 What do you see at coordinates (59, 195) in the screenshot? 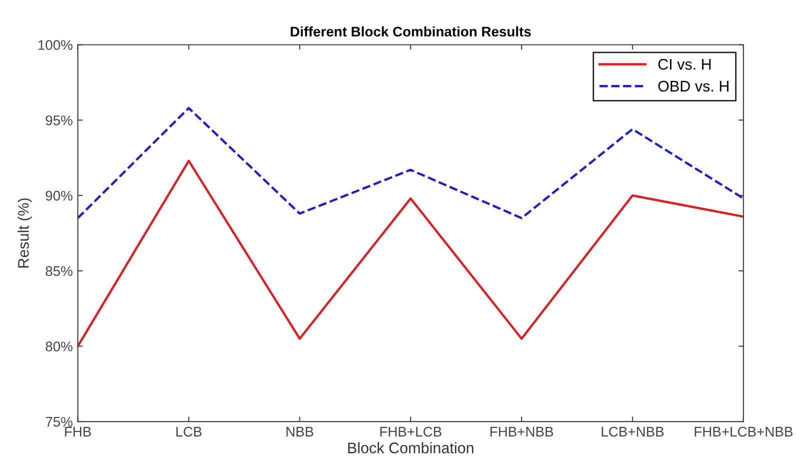
I see `y-tick-label: 90%` at bounding box center [59, 195].